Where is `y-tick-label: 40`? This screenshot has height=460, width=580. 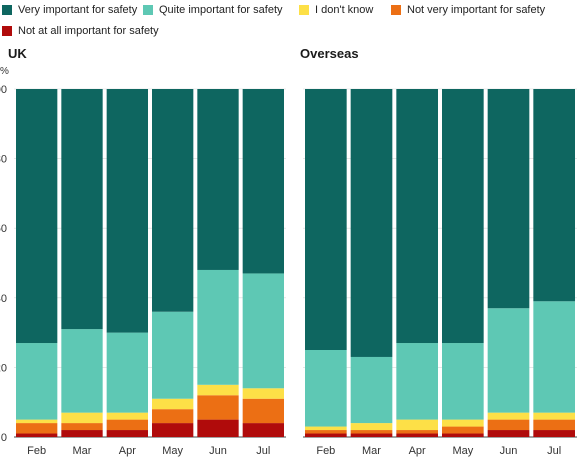 y-tick-label: 40 is located at coordinates (3, 299).